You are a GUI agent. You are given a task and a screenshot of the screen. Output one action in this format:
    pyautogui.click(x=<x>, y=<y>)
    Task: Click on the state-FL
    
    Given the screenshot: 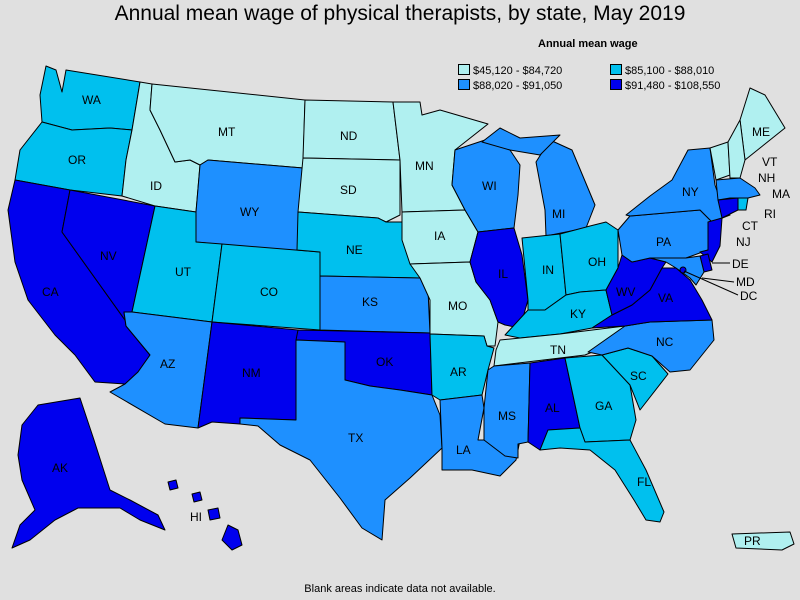 What is the action you would take?
    pyautogui.click(x=602, y=475)
    